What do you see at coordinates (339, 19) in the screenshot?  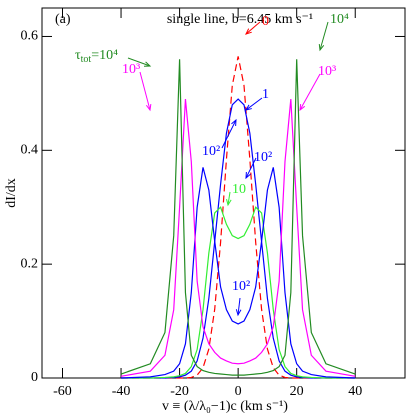 I see `annotation: 10⁴` at bounding box center [339, 19].